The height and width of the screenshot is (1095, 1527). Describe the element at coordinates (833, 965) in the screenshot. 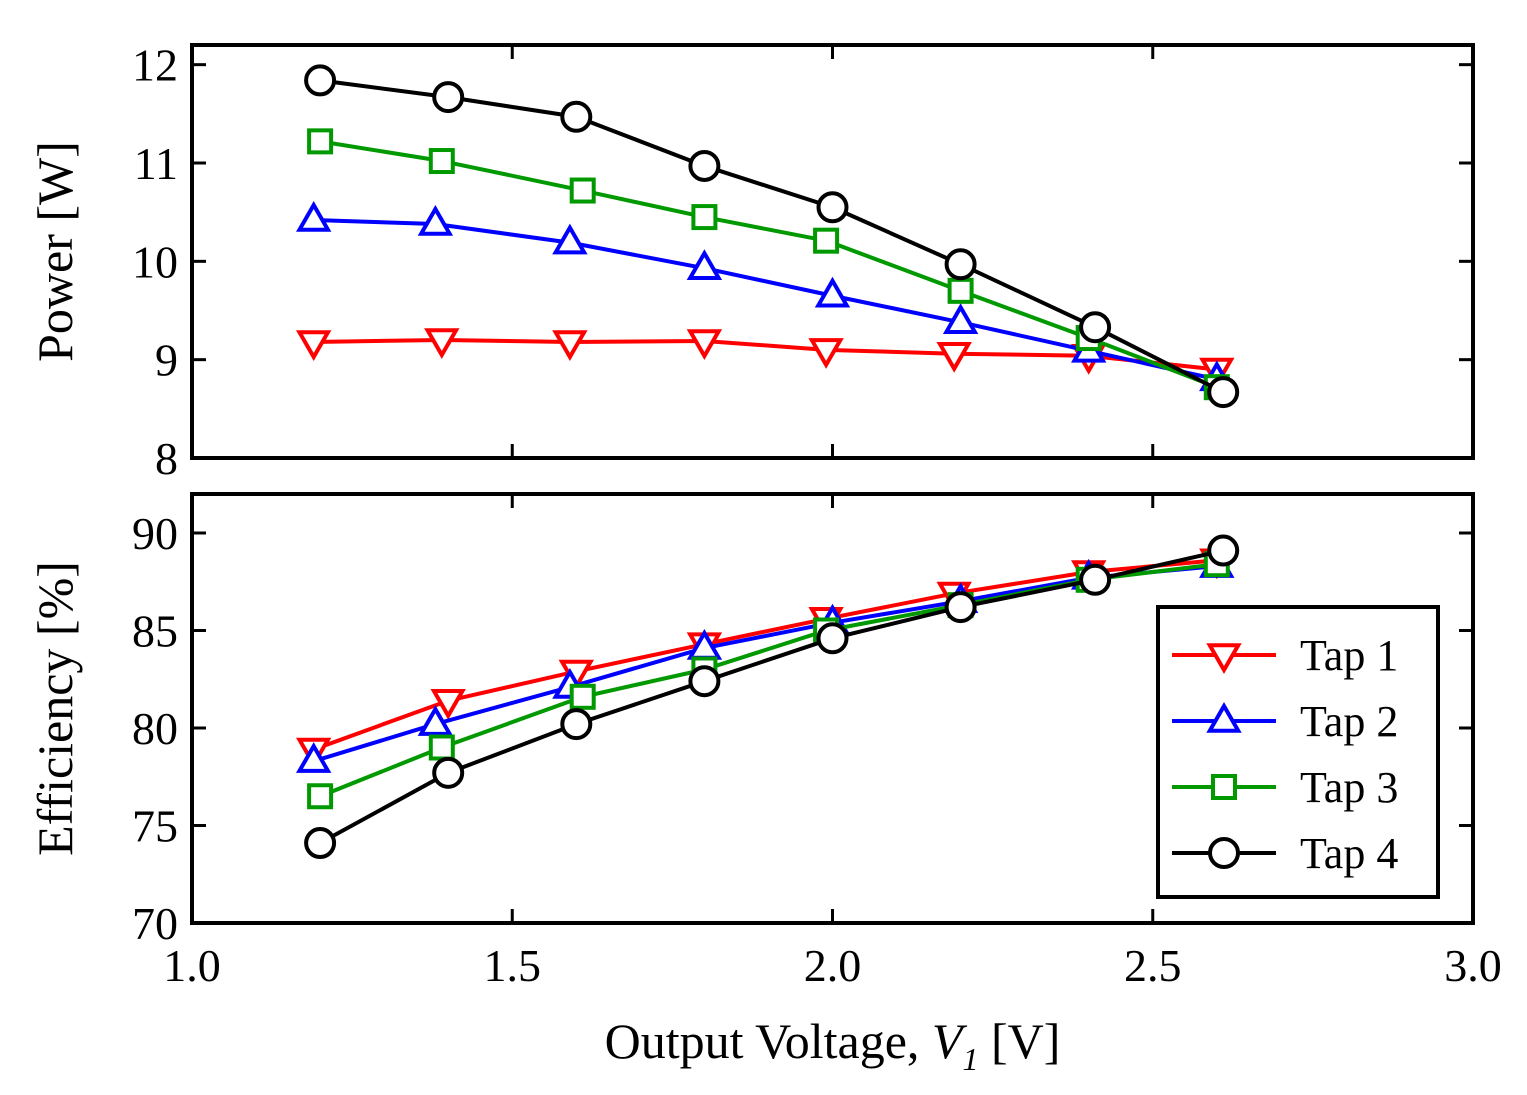

I see `x-tick-label: 2.0` at that location.